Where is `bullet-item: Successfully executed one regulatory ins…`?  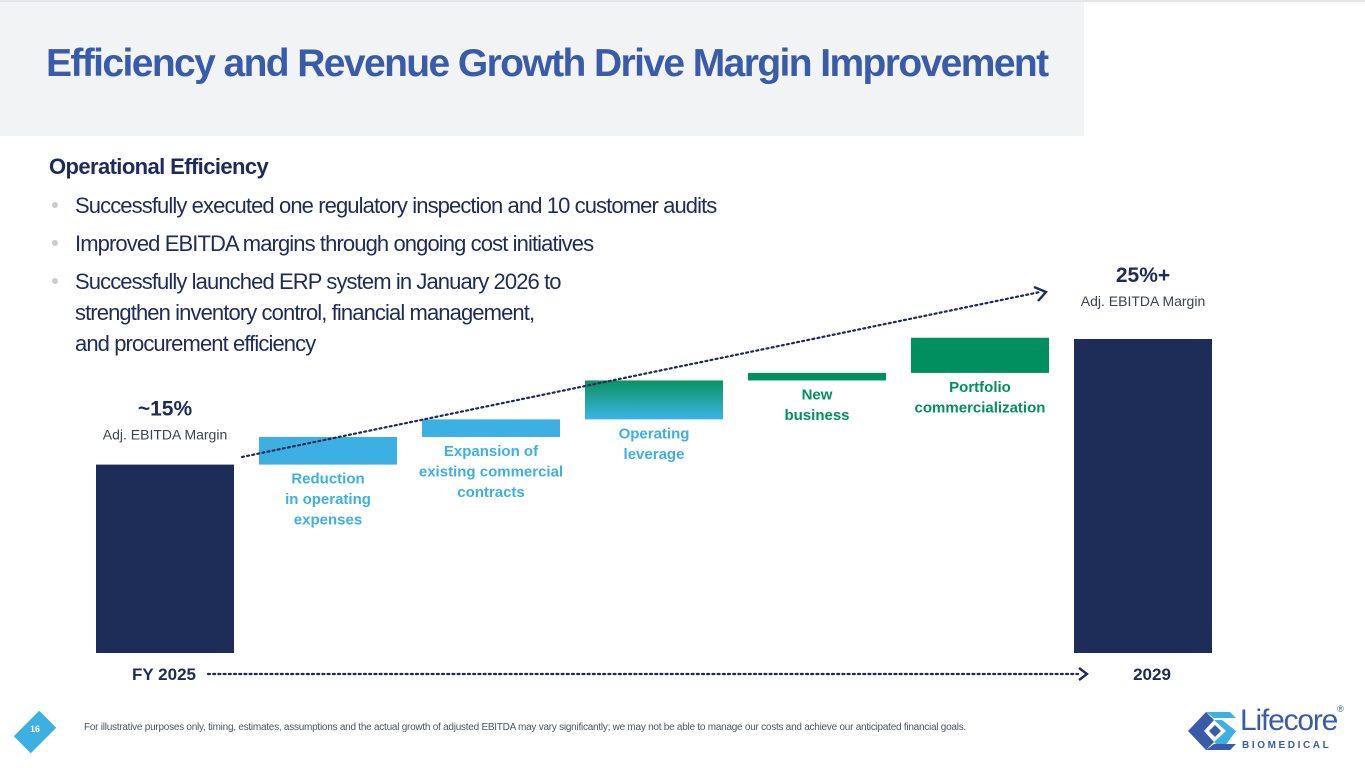 bullet-item: Successfully executed one regulatory ins… is located at coordinates (383, 205).